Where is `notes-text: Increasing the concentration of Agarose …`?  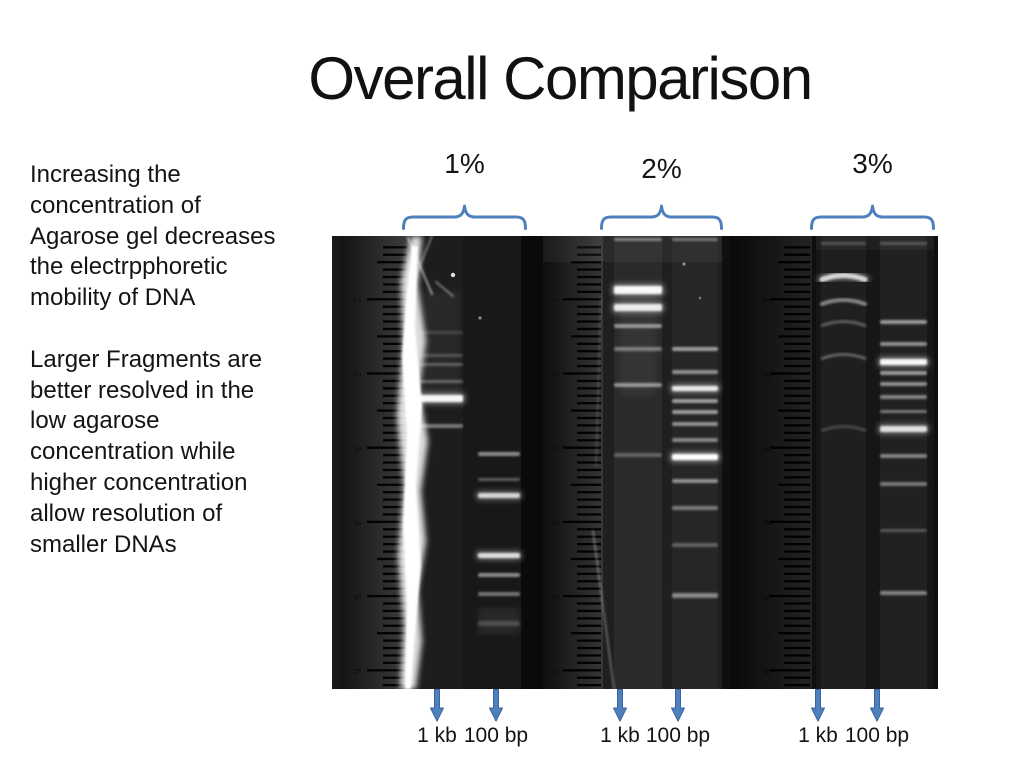
notes-text: Increasing the concentration of Agarose … is located at coordinates (153, 359).